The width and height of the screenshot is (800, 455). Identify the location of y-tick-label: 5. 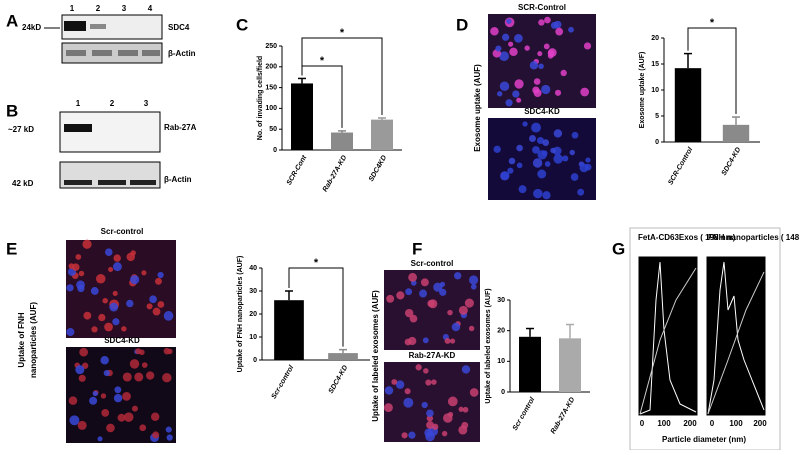
(657, 116).